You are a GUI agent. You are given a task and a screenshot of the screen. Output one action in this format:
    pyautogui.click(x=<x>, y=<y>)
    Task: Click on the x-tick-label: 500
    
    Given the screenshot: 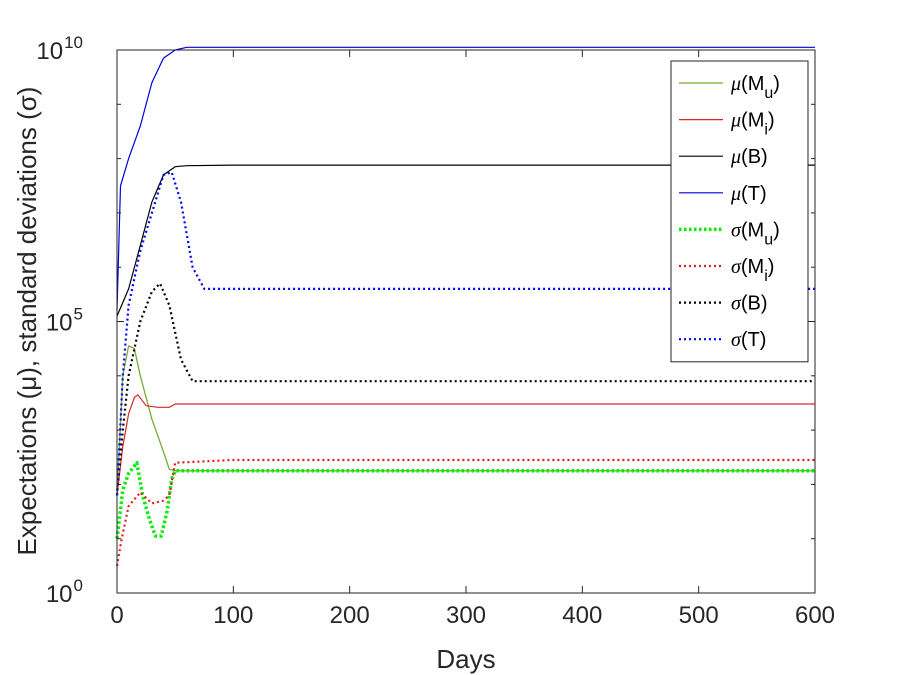 What is the action you would take?
    pyautogui.click(x=699, y=615)
    